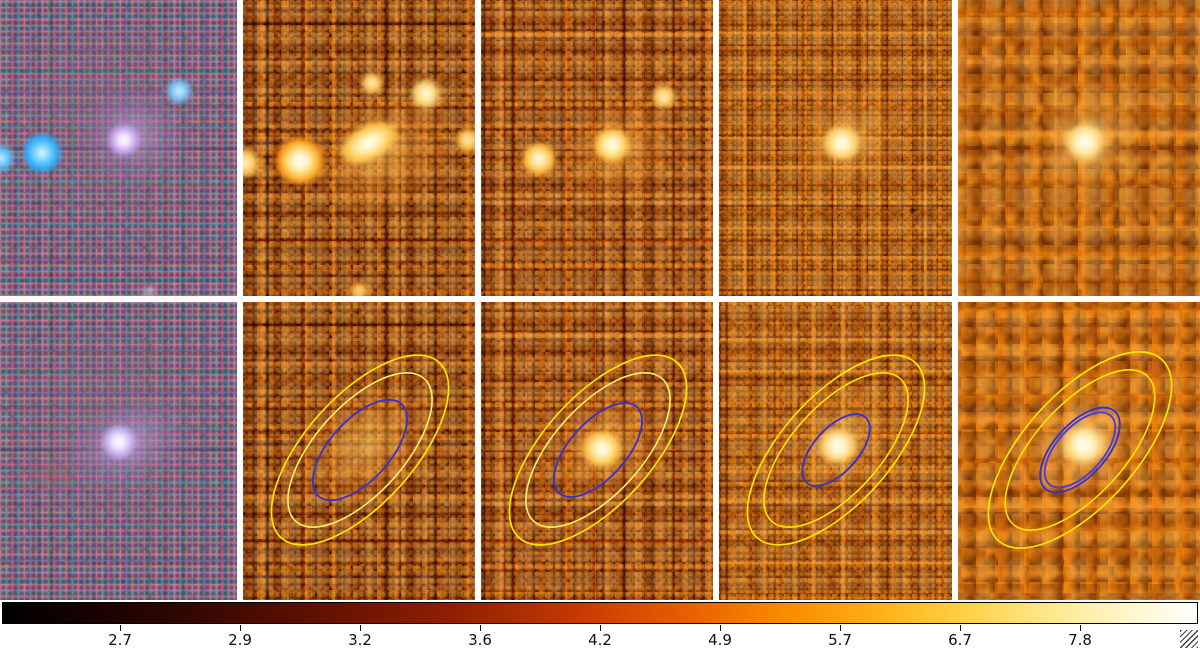  What do you see at coordinates (960, 640) in the screenshot?
I see `colorbar-tick-label: 6.7` at bounding box center [960, 640].